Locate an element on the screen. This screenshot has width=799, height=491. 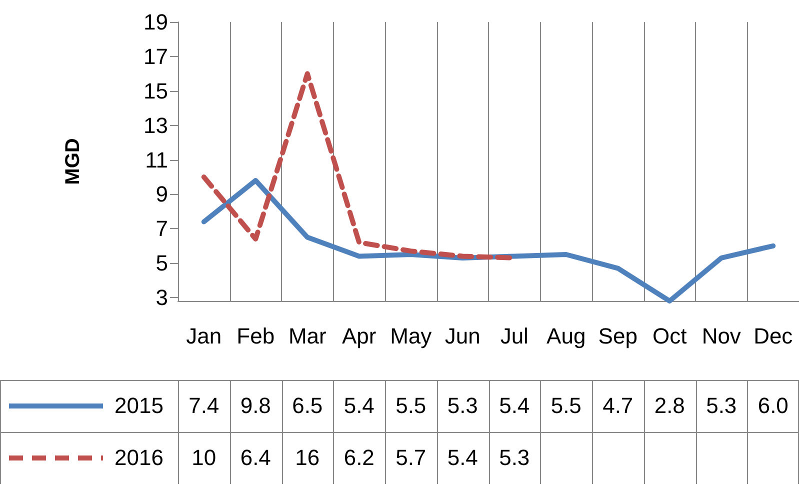
y-tick-label: 13 is located at coordinates (156, 125).